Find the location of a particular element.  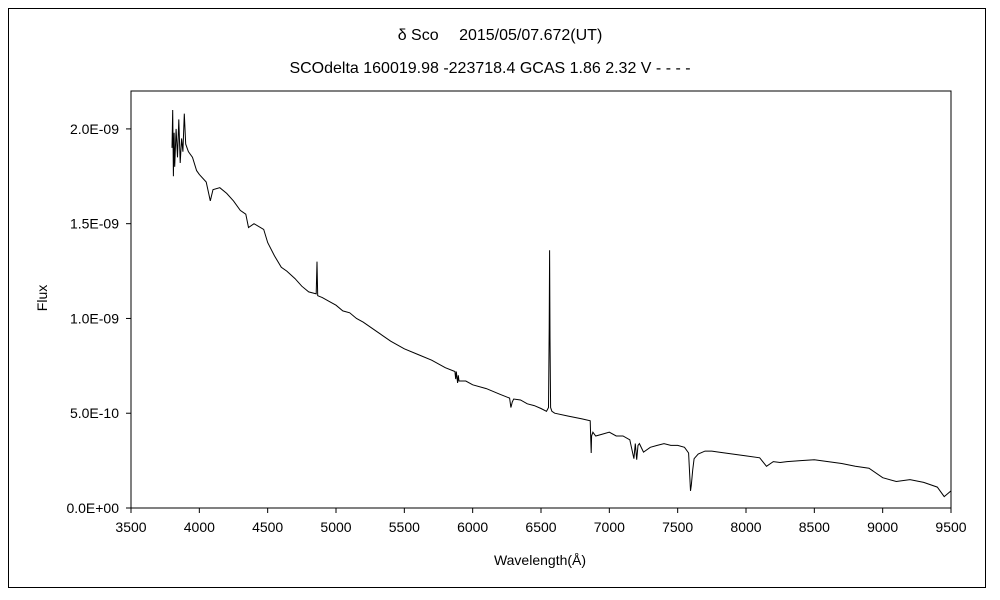

x-tick-label: 5000 is located at coordinates (335, 527).